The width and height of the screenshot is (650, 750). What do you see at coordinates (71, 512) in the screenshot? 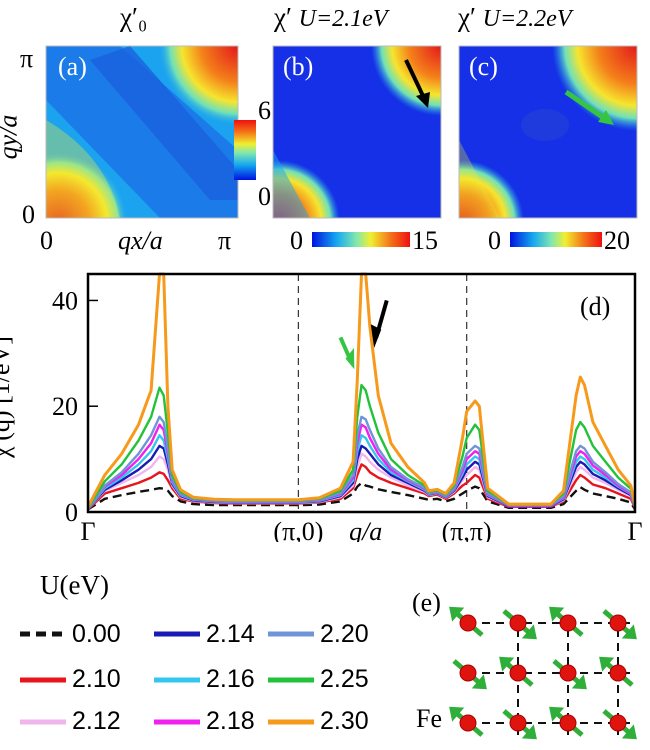
I see `y-tick-label-0: 0` at bounding box center [71, 512].